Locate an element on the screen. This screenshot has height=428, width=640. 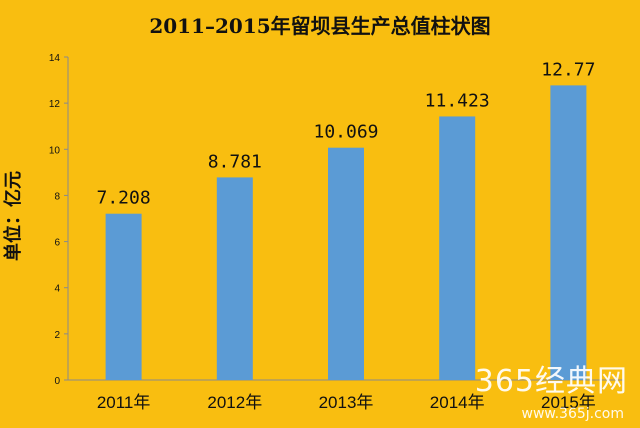
y-tick-label: 14 is located at coordinates (55, 58).